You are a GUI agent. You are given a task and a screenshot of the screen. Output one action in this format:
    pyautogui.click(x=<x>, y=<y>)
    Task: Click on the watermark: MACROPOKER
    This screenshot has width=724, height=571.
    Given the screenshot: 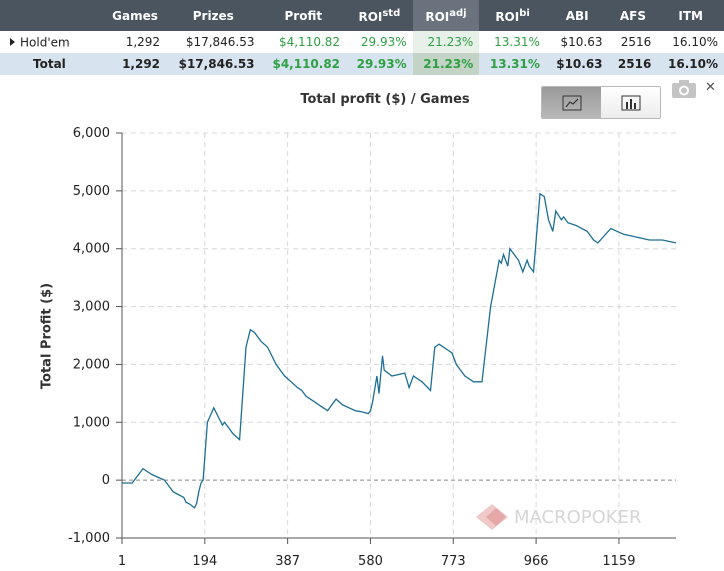 What is the action you would take?
    pyautogui.click(x=557, y=517)
    